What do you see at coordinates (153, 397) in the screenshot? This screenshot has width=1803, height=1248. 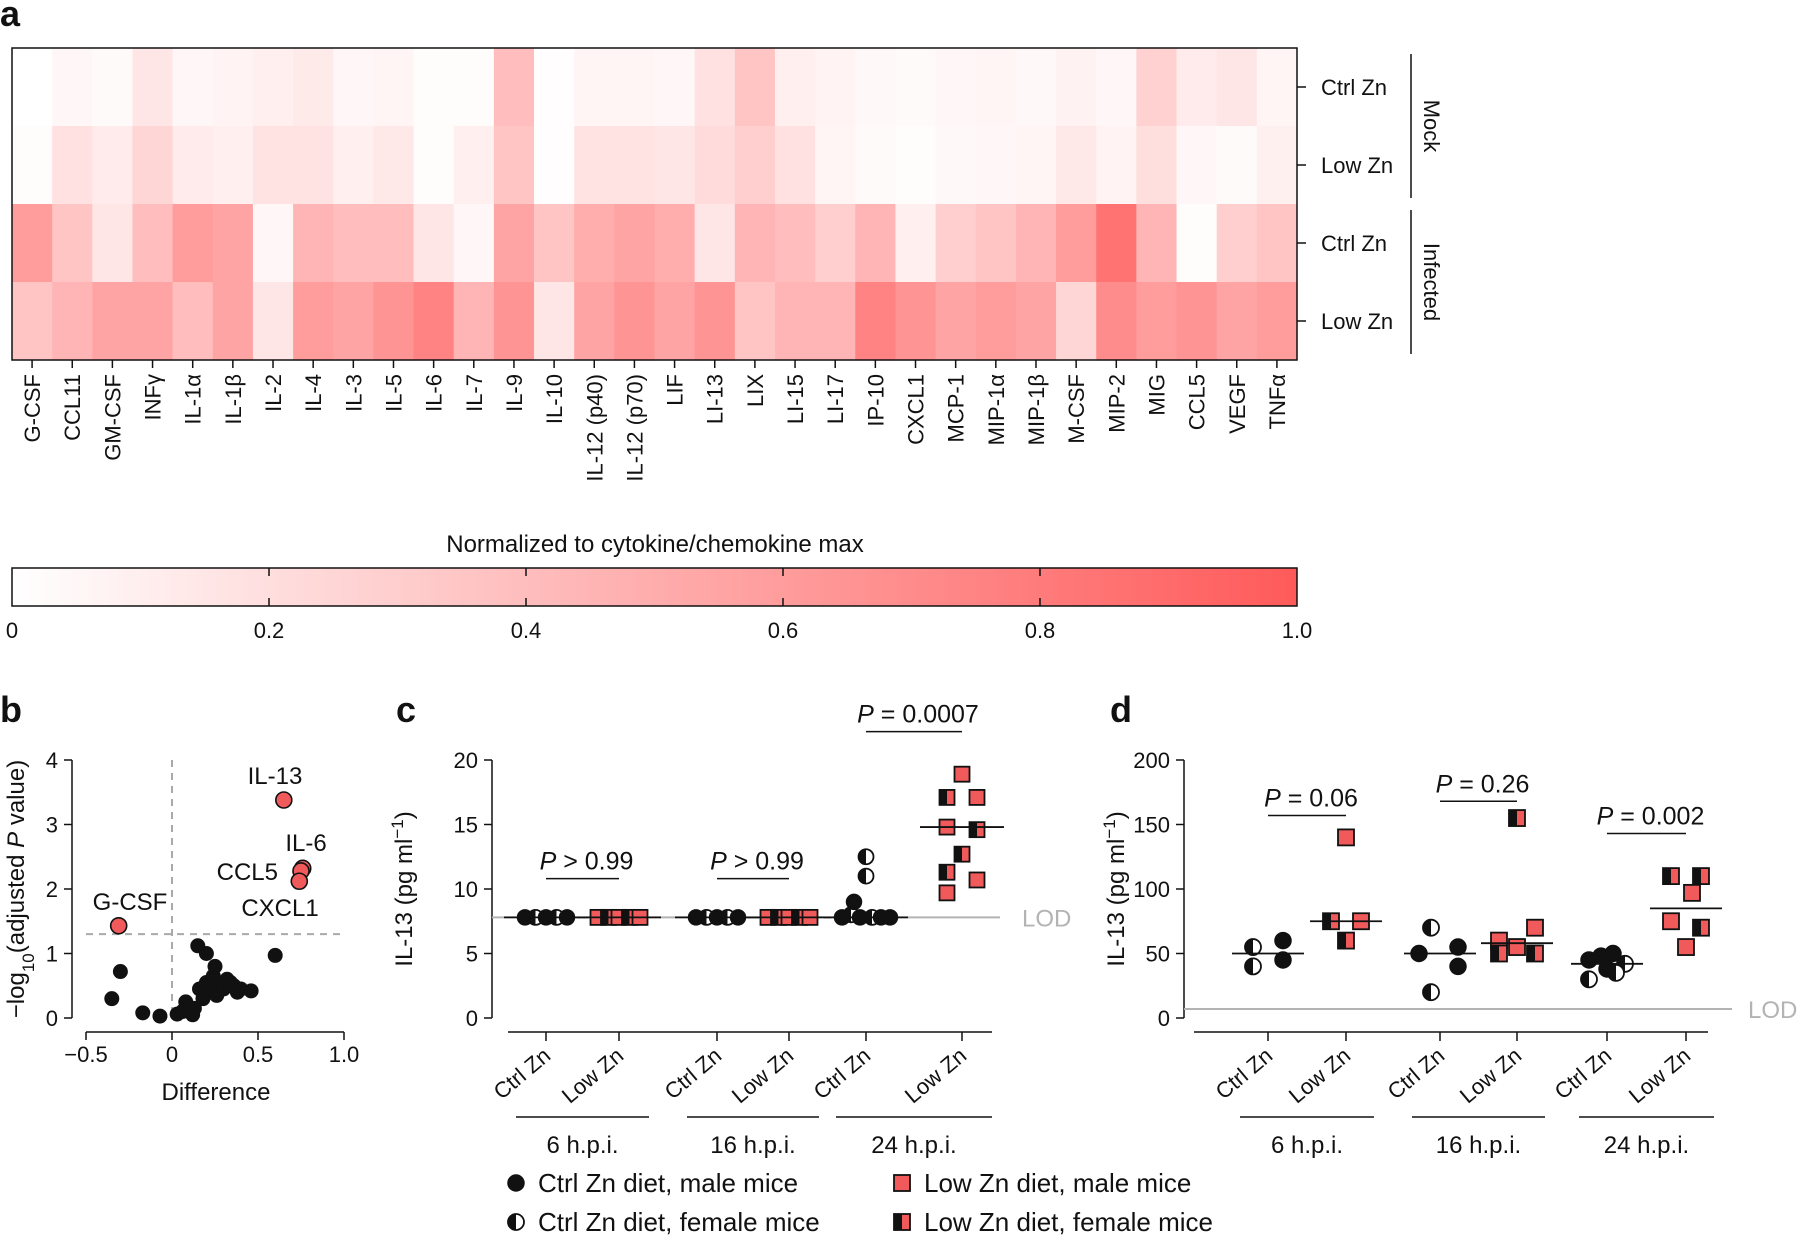 I see `col-label: INFγ` at bounding box center [153, 397].